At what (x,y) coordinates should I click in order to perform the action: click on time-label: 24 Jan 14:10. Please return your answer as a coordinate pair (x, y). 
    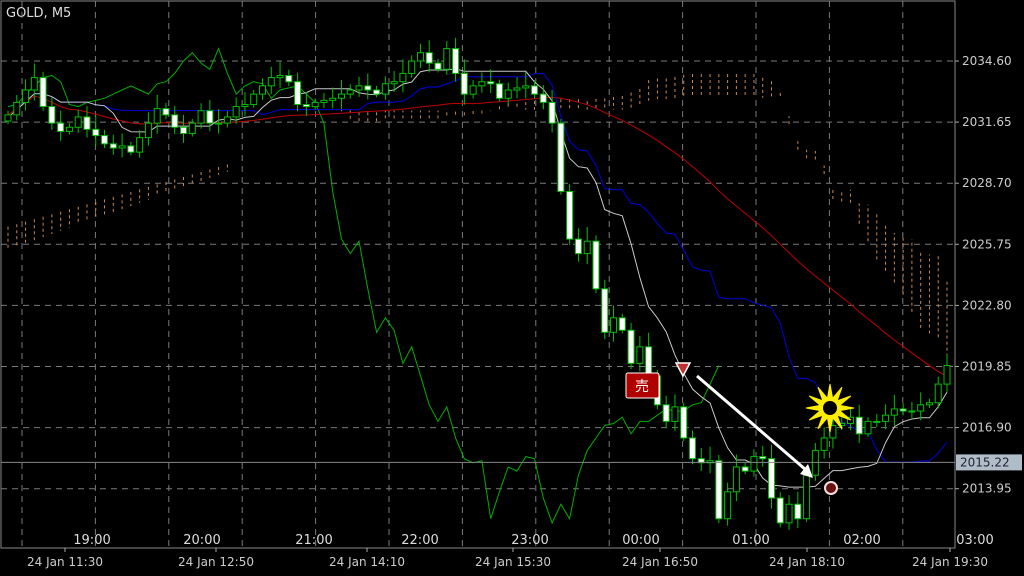
    Looking at the image, I should click on (367, 562).